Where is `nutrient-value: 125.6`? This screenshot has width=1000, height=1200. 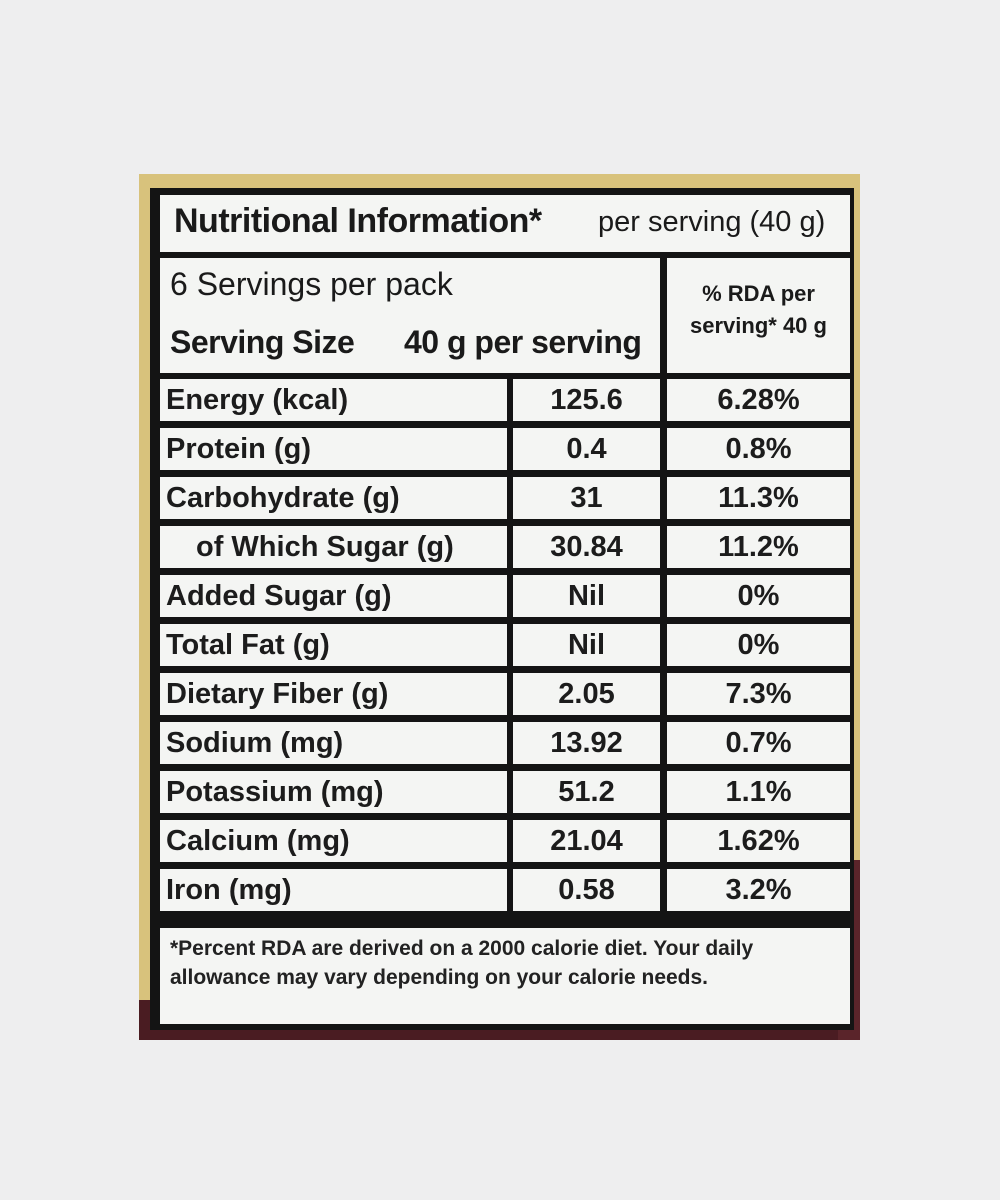
nutrient-value: 125.6 is located at coordinates (586, 400).